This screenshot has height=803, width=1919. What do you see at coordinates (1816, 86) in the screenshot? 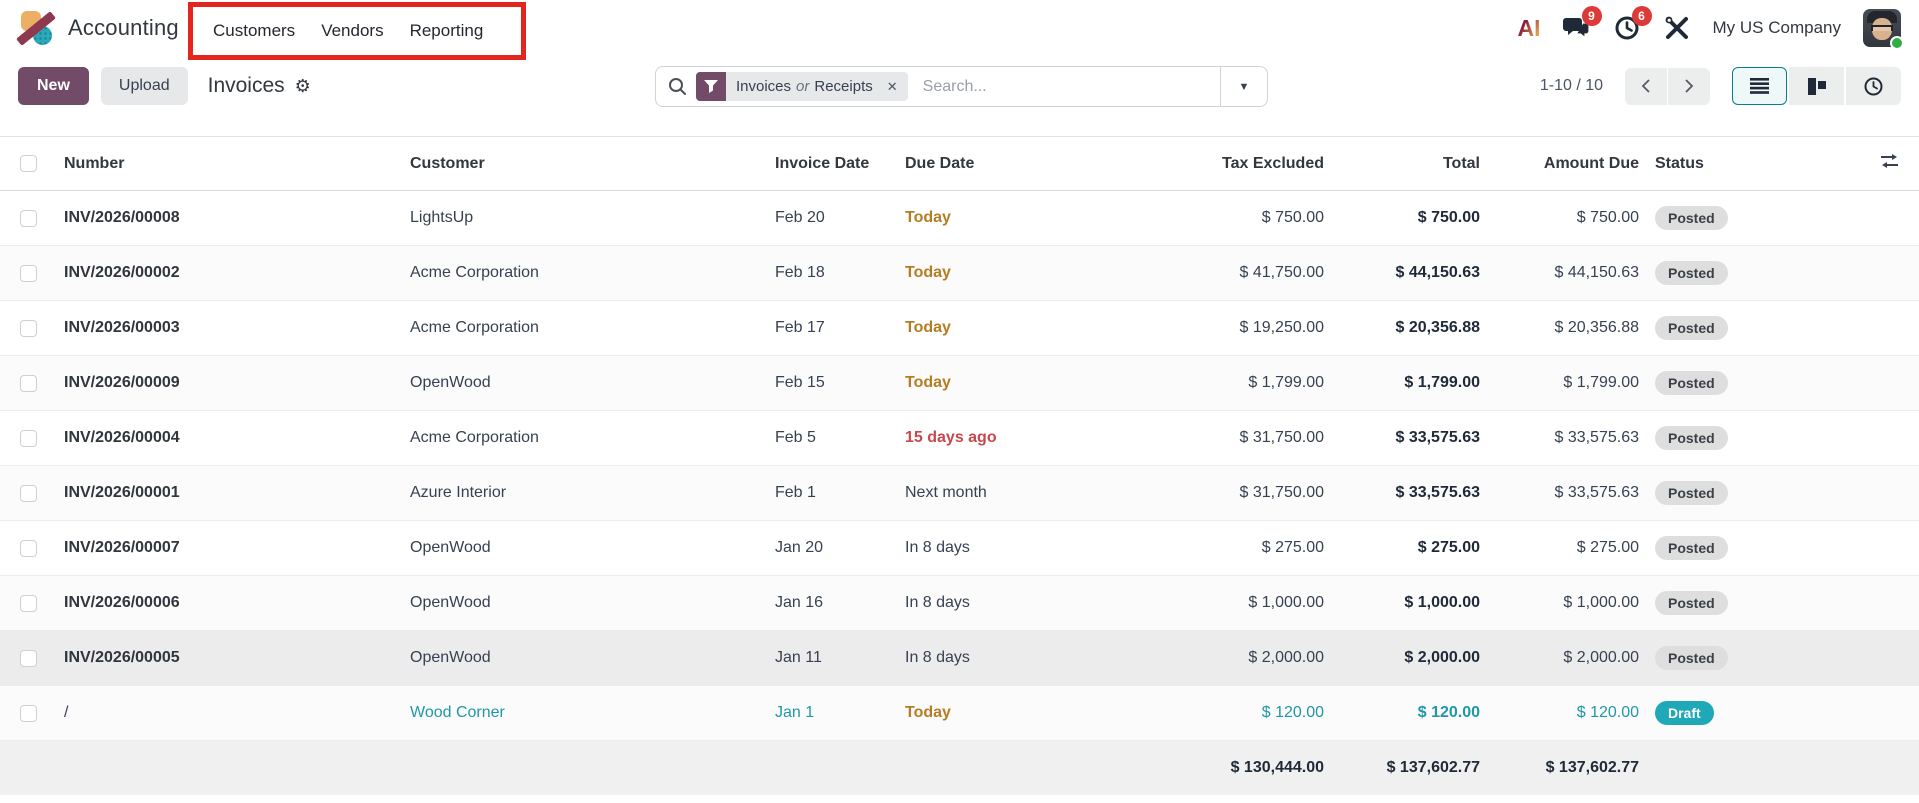
I see `kanban-view-button` at bounding box center [1816, 86].